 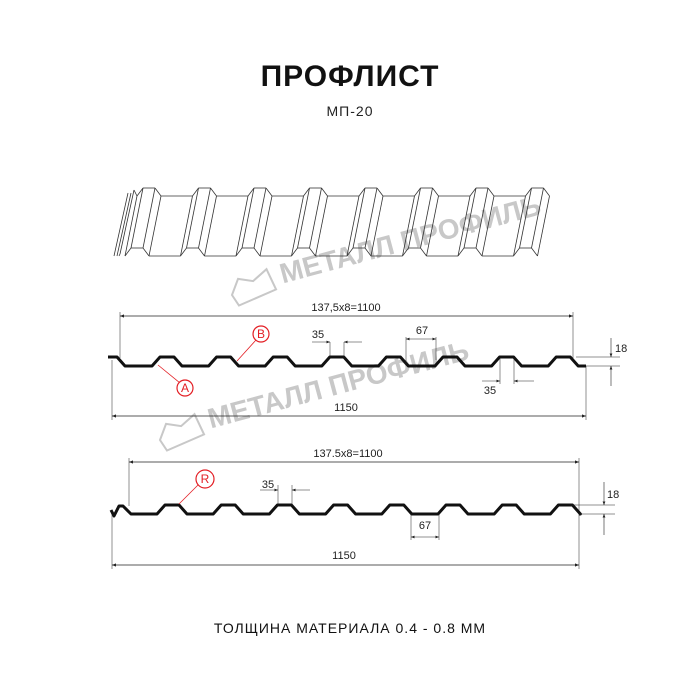 What do you see at coordinates (350, 76) in the screenshot?
I see `page-title: ПРОФЛИСТ` at bounding box center [350, 76].